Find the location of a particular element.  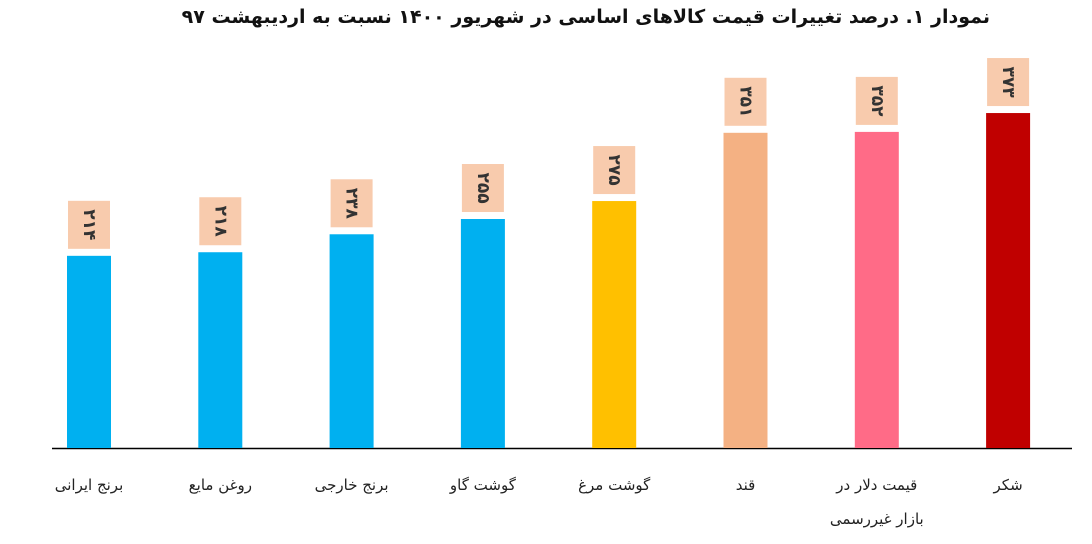

x-tick-label: گوشت گاو is located at coordinates (482, 485).